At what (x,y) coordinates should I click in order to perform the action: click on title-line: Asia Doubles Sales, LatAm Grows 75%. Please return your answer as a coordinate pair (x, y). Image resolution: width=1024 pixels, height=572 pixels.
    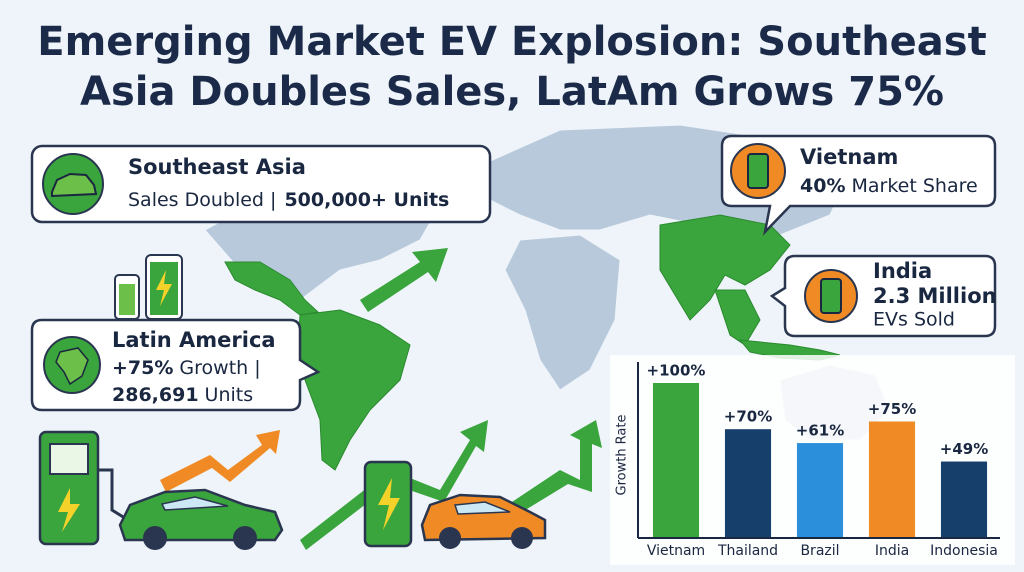
    Looking at the image, I should click on (512, 92).